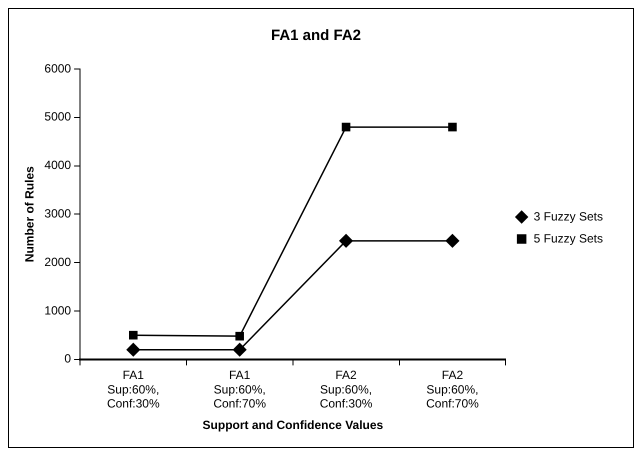 This screenshot has width=644, height=459. Describe the element at coordinates (58, 310) in the screenshot. I see `y-tick-label: 1000` at that location.